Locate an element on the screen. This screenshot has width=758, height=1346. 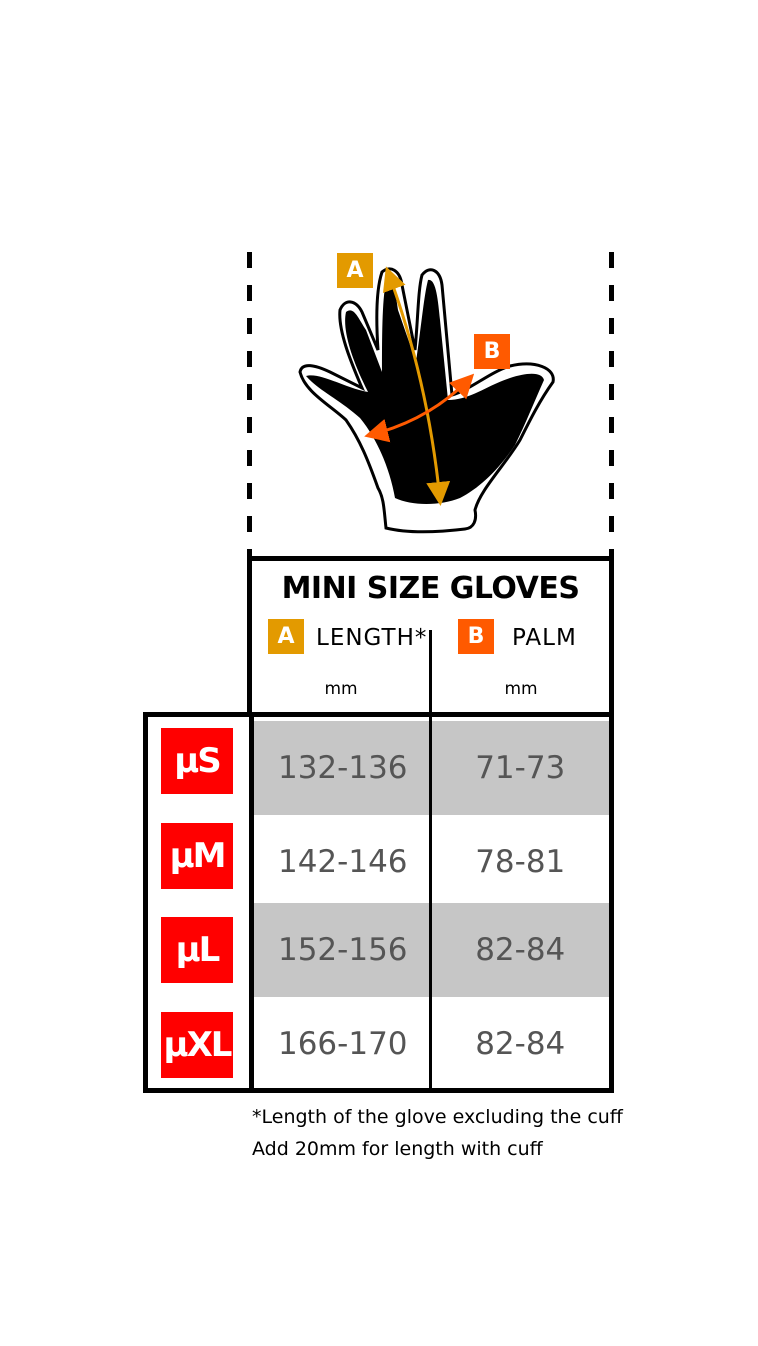
length-cell: 152-156 is located at coordinates (342, 950).